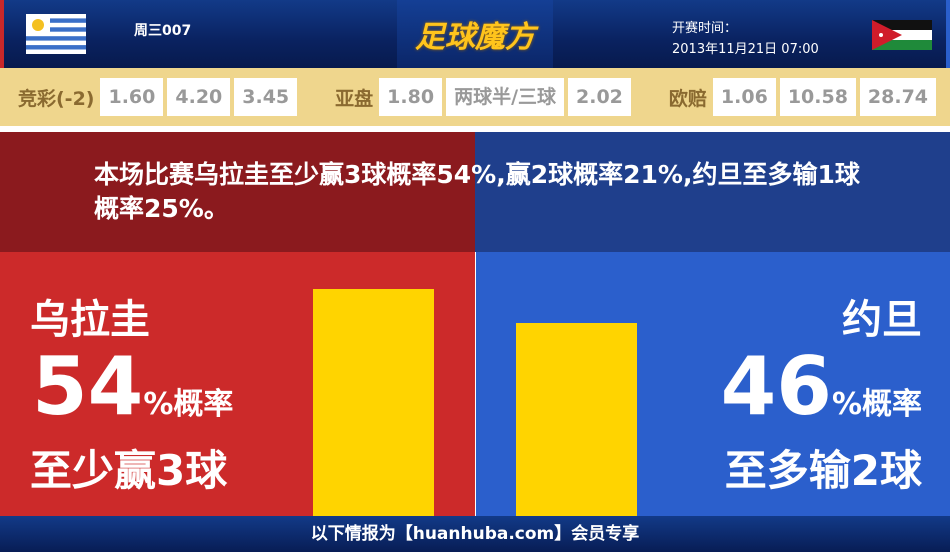 The width and height of the screenshot is (950, 552). I want to click on header: 周三007 足球魔方 开赛时间： 2013年11月21日 07:00, so click(475, 34).